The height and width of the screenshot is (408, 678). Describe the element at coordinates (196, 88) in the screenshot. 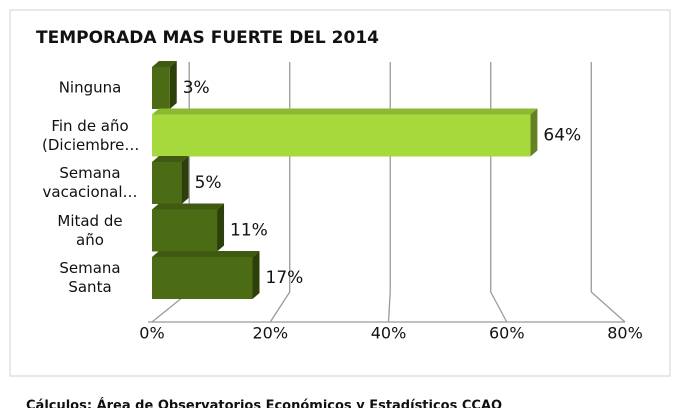

I see `data-label: 3%` at that location.